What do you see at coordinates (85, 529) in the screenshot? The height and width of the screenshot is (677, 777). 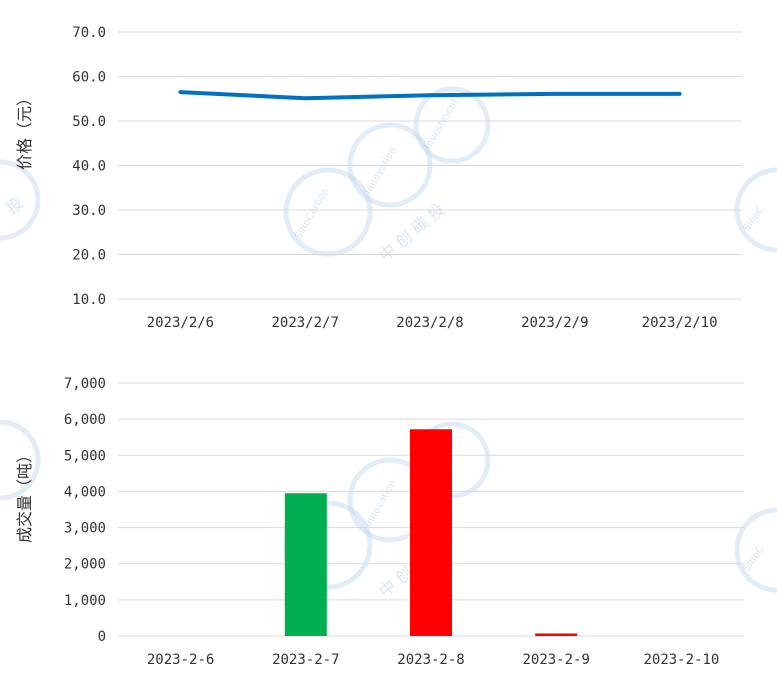 I see `y-tick-label: 3,000` at bounding box center [85, 529].